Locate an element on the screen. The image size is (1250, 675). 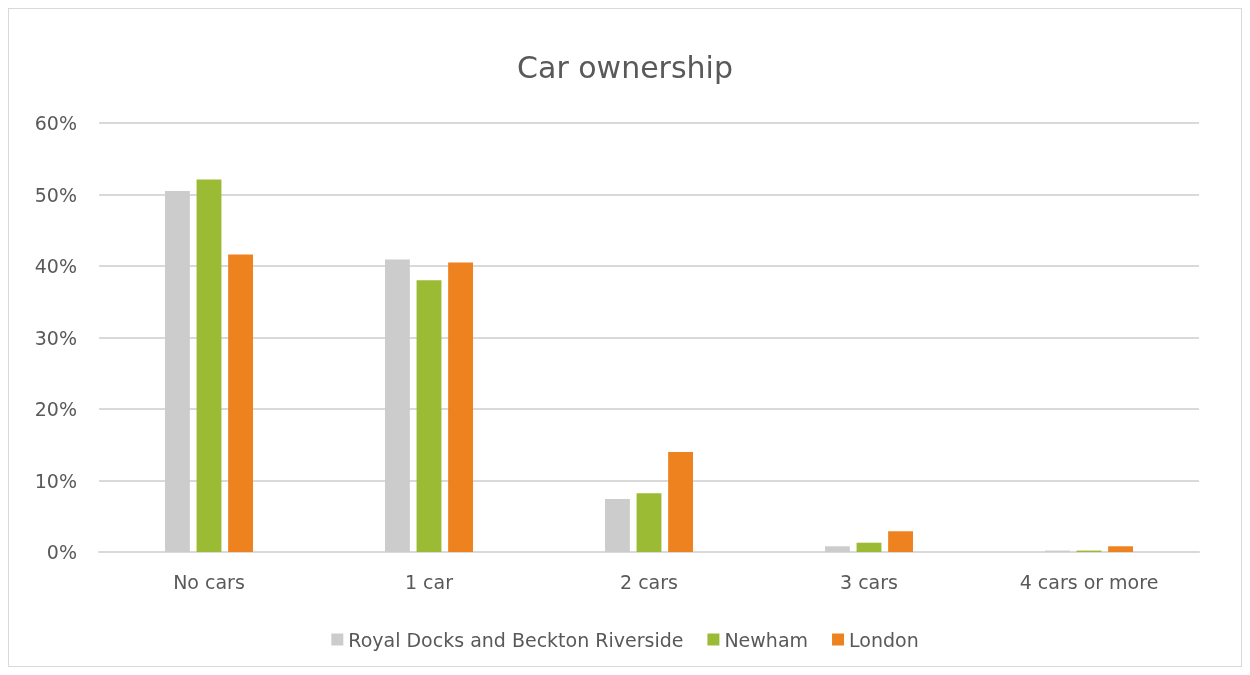
y-tick-label: 0% is located at coordinates (61, 552).